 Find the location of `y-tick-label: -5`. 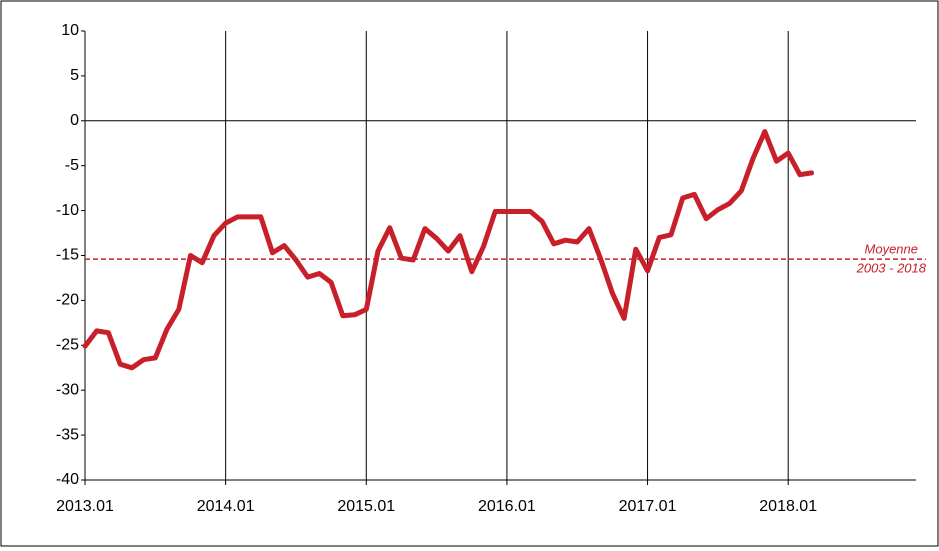

y-tick-label: -5 is located at coordinates (72, 165).